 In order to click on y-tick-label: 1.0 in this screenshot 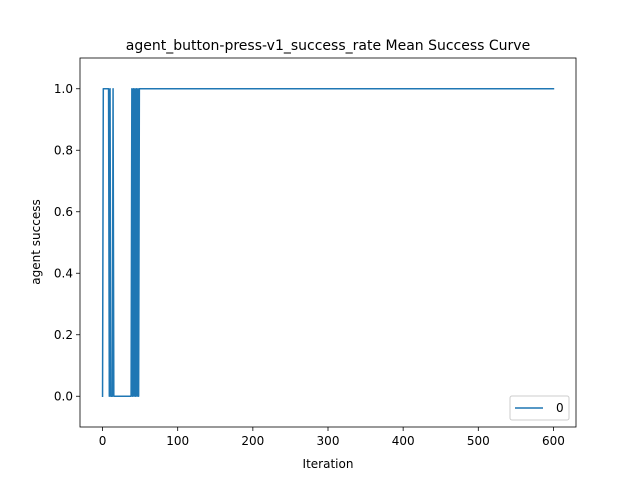, I will do `click(63, 89)`.